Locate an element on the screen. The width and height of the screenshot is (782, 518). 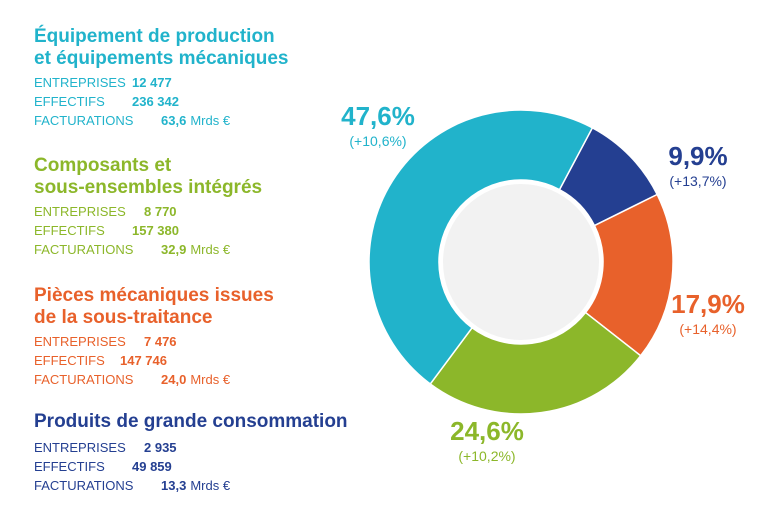
segment-title: Composants et sous-ensembles intégrés is located at coordinates (148, 177).